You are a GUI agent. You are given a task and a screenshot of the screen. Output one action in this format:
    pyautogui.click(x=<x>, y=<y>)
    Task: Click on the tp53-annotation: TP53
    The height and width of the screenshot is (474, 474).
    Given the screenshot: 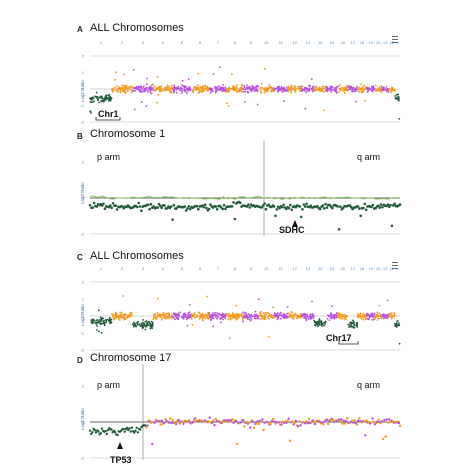 What is the action you would take?
    pyautogui.click(x=121, y=460)
    